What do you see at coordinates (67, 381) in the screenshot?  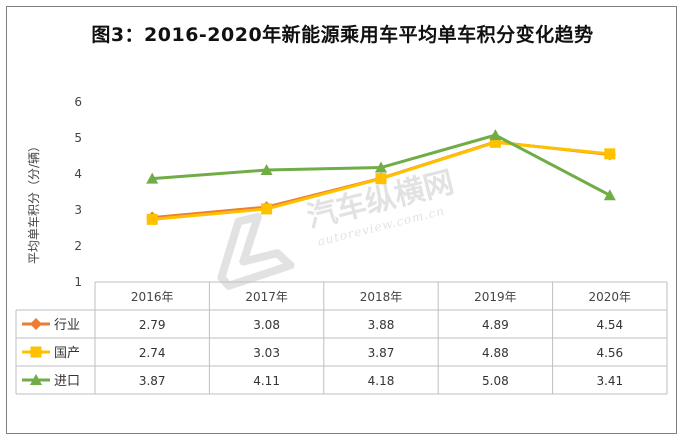 I see `legend-label: 进口` at bounding box center [67, 381].